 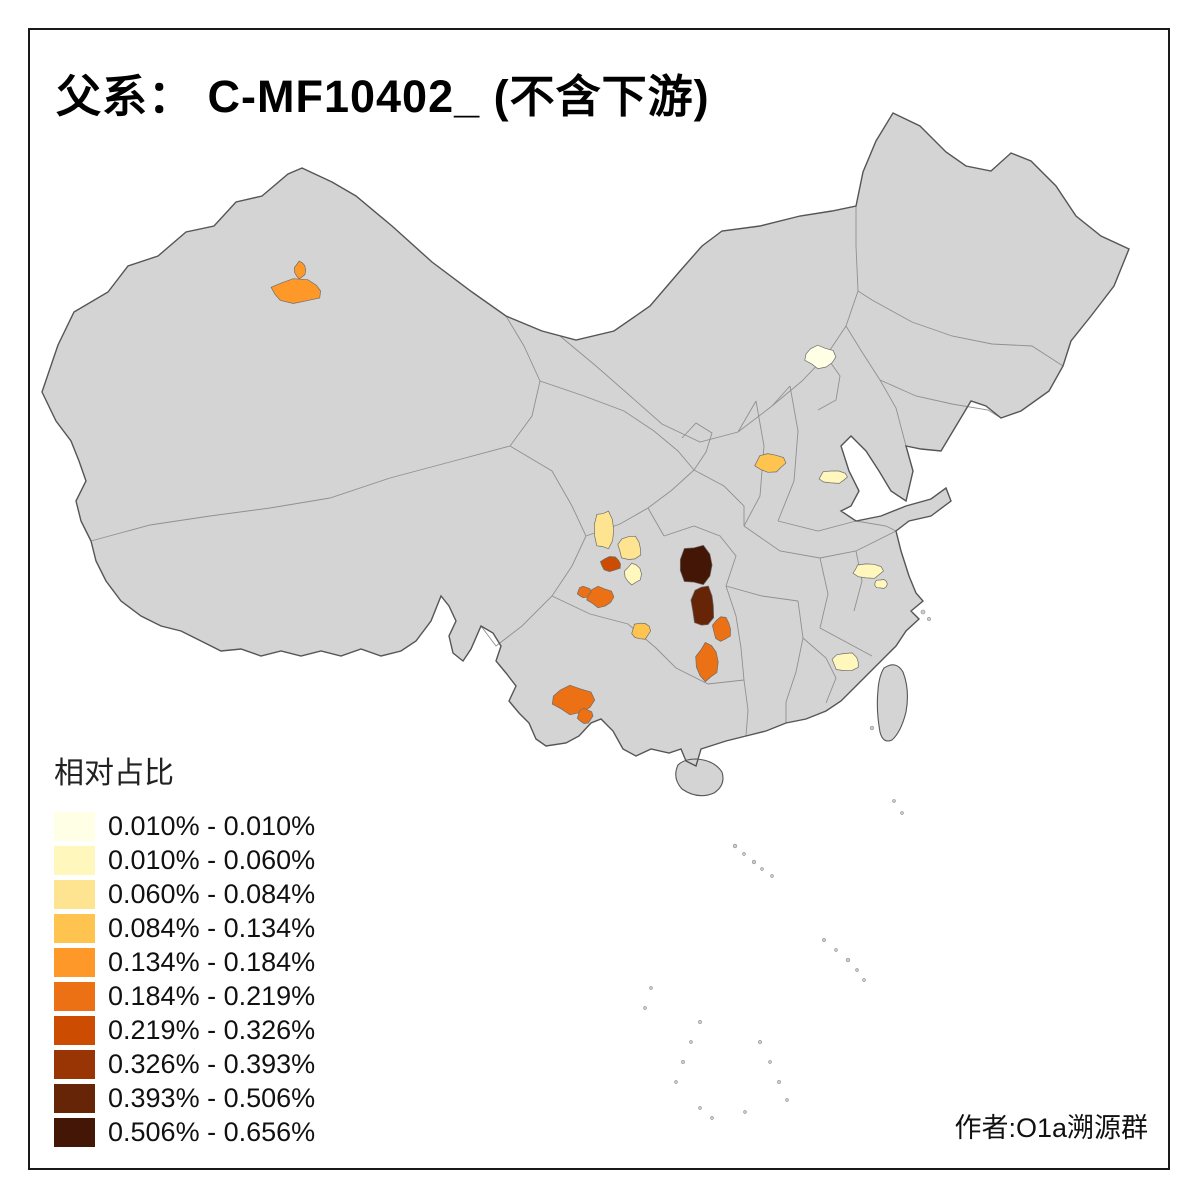 I want to click on legend-item: 0.506% - 0.656%, so click(x=184, y=1132).